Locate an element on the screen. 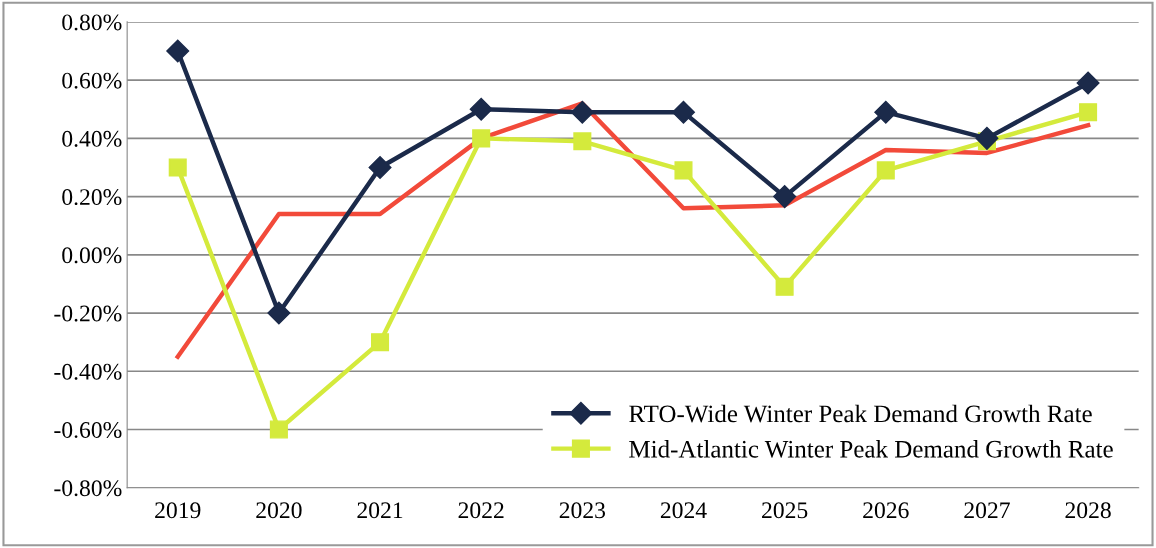 This screenshot has width=1156, height=548. y-tick-label: 0.40% is located at coordinates (92, 138).